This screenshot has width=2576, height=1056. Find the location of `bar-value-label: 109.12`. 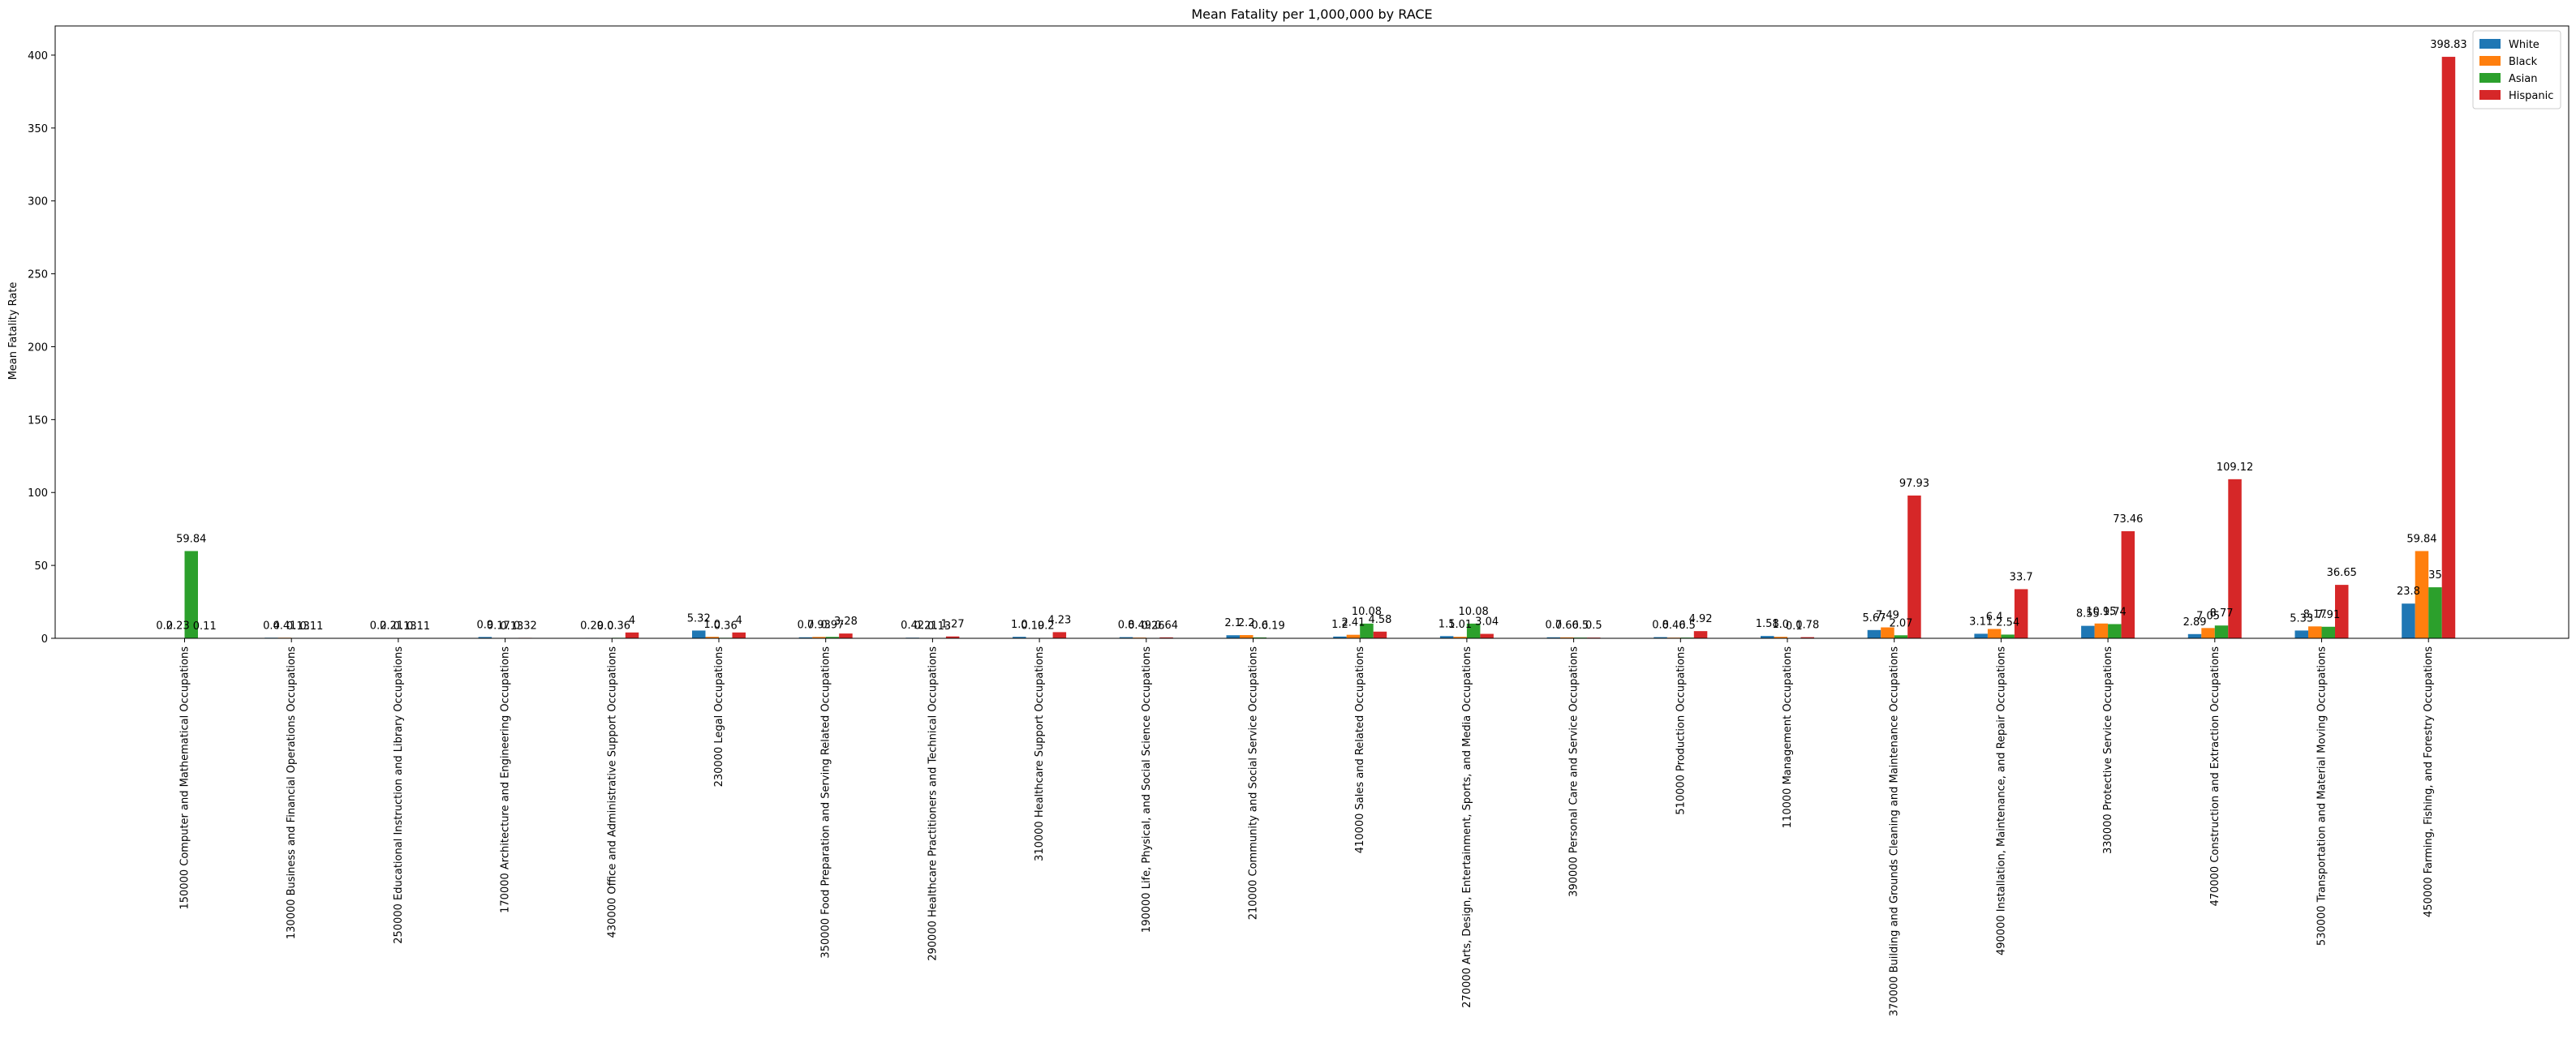

bar-value-label: 109.12 is located at coordinates (2235, 467).